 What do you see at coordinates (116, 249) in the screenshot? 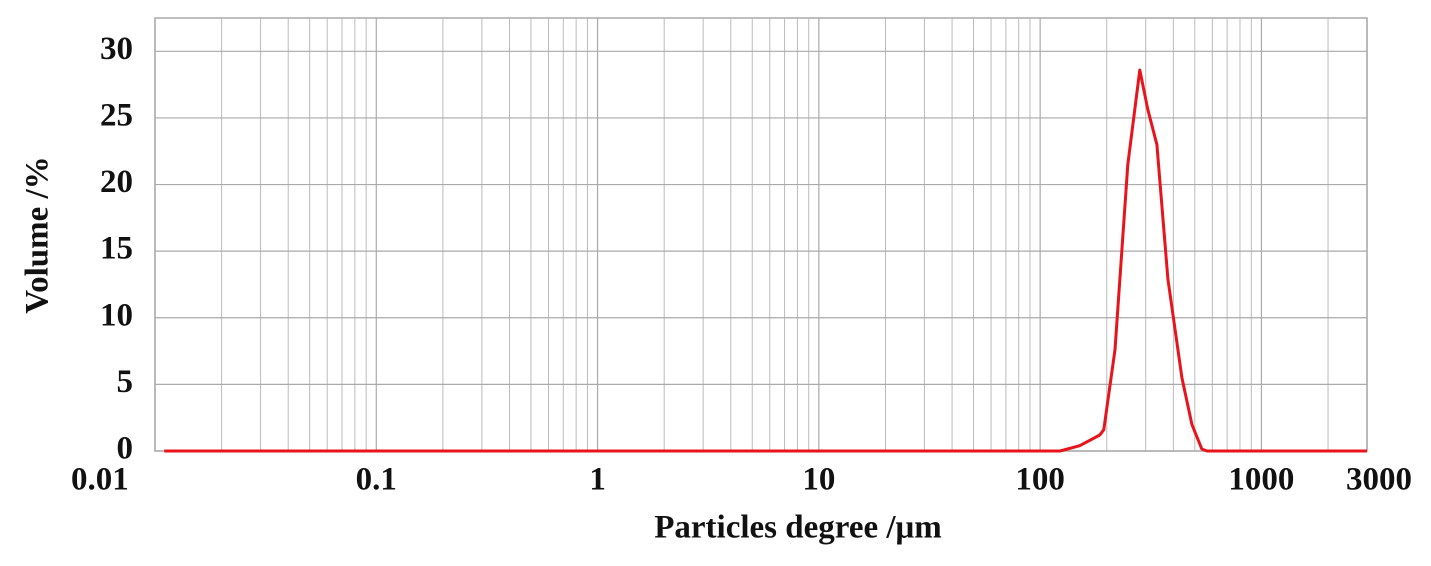
I see `y-tick-label: 15` at bounding box center [116, 249].